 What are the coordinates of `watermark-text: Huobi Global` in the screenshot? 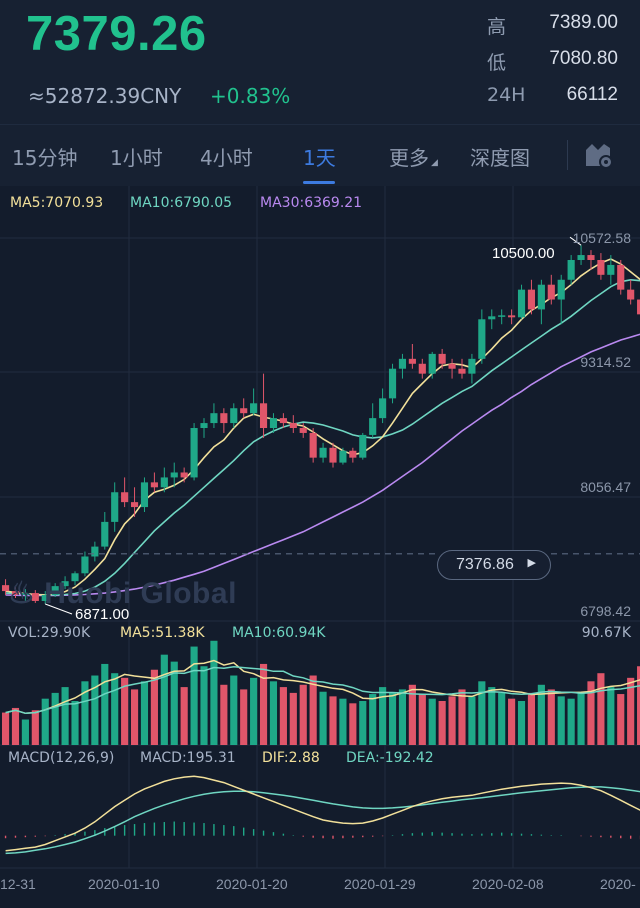 It's located at (140, 593).